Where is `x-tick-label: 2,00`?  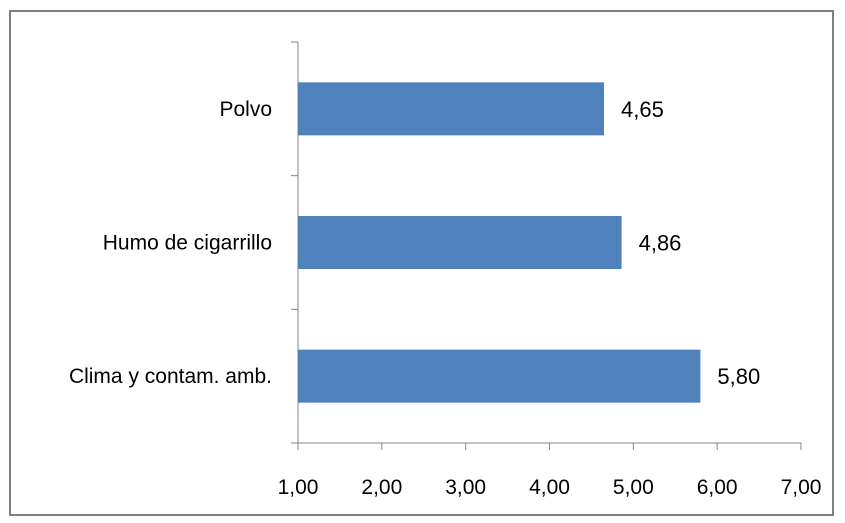
x-tick-label: 2,00 is located at coordinates (381, 487).